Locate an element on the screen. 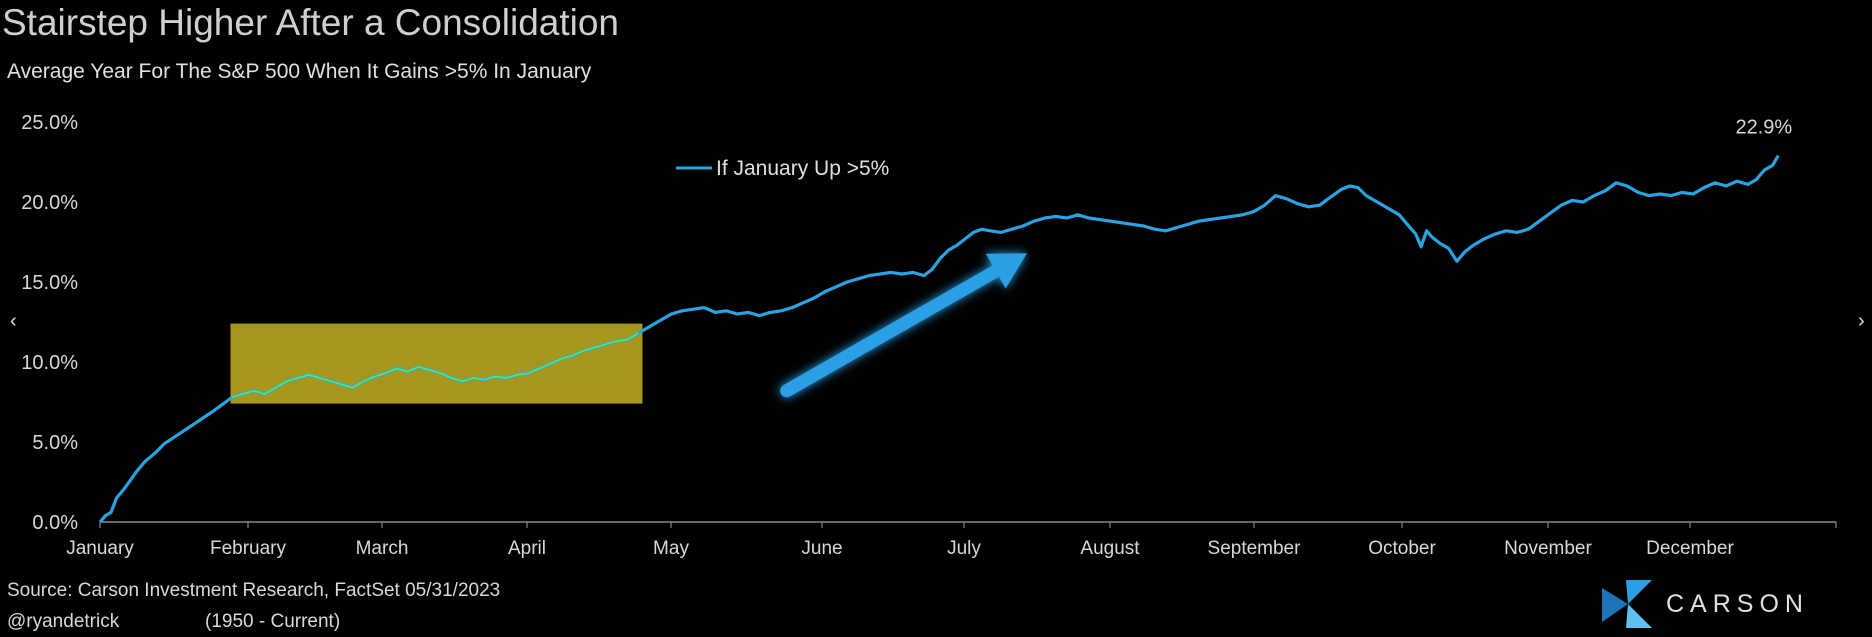  carson-logo: CARSON is located at coordinates (1733, 604).